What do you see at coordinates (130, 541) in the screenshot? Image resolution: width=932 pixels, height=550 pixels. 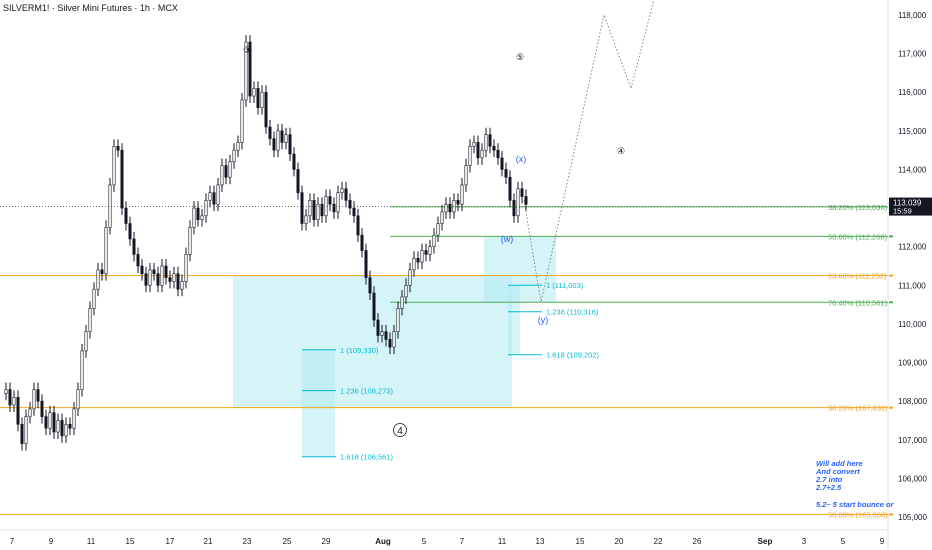 I see `time-tick-label: 15` at bounding box center [130, 541].